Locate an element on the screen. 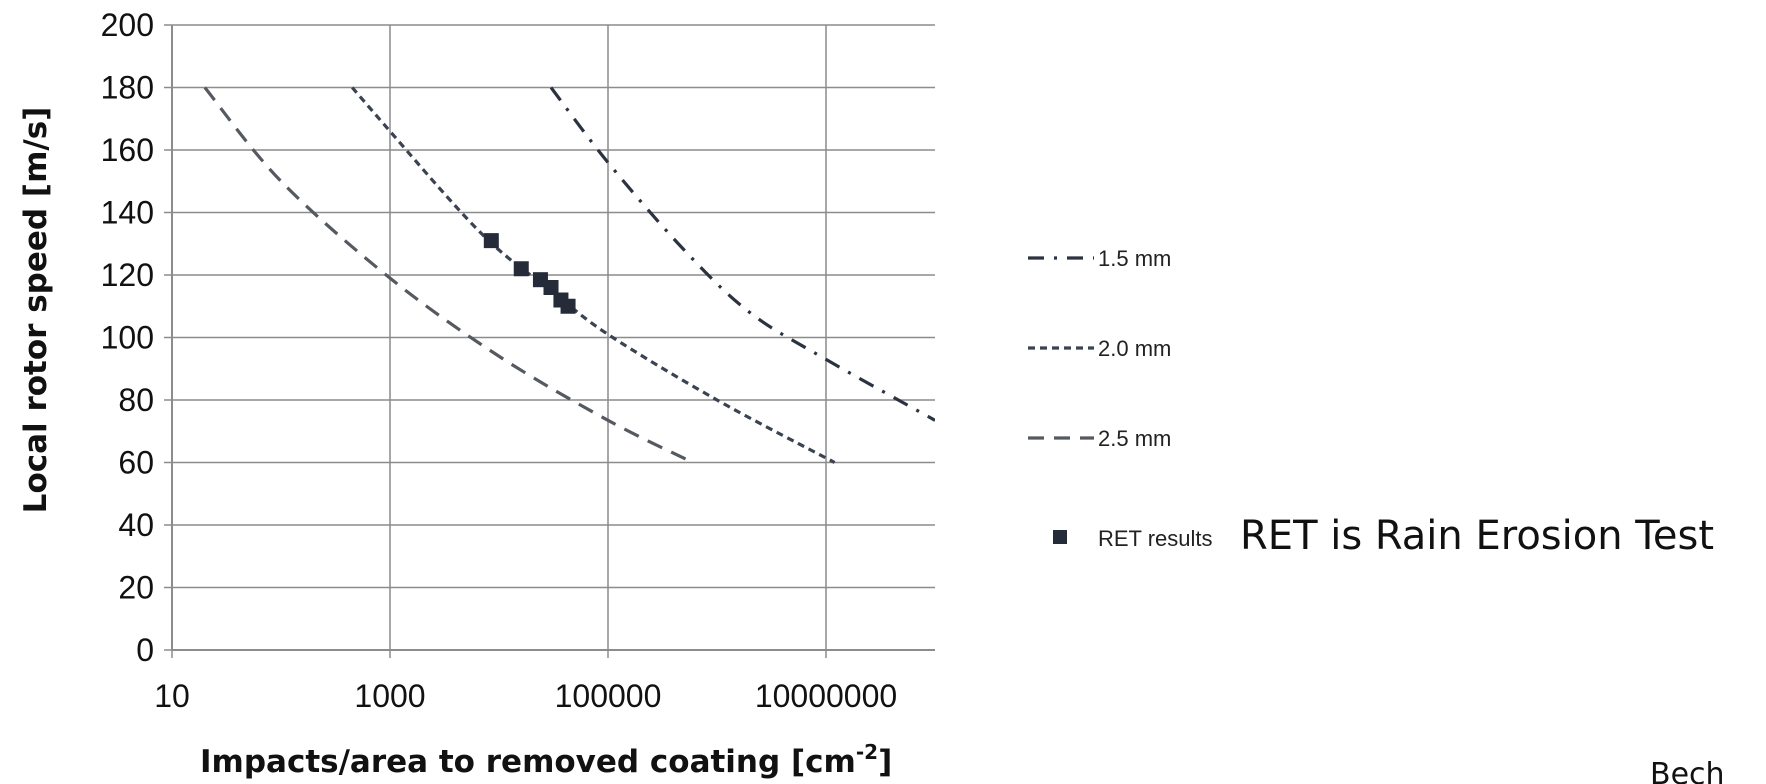  legend-label-2-5-mm: 2.5 mm is located at coordinates (1134, 438).